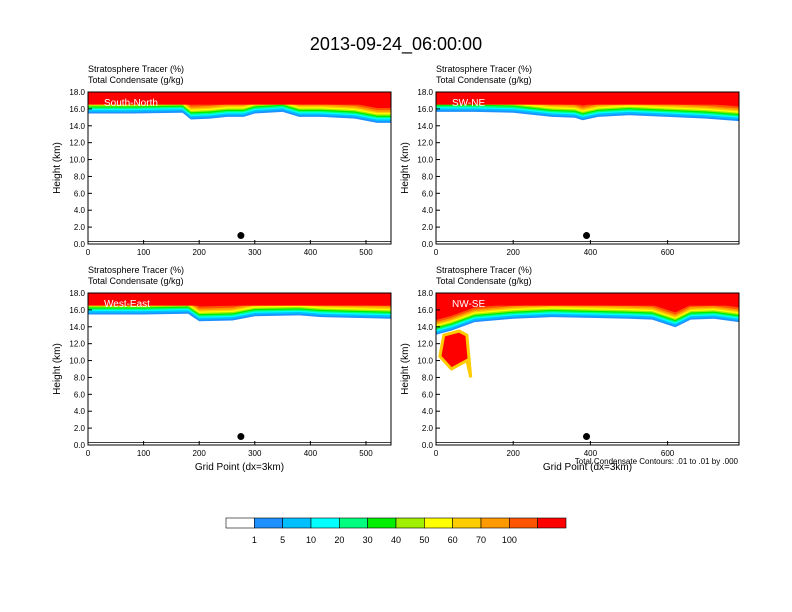  What do you see at coordinates (254, 540) in the screenshot?
I see `colorbar-label: 1` at bounding box center [254, 540].